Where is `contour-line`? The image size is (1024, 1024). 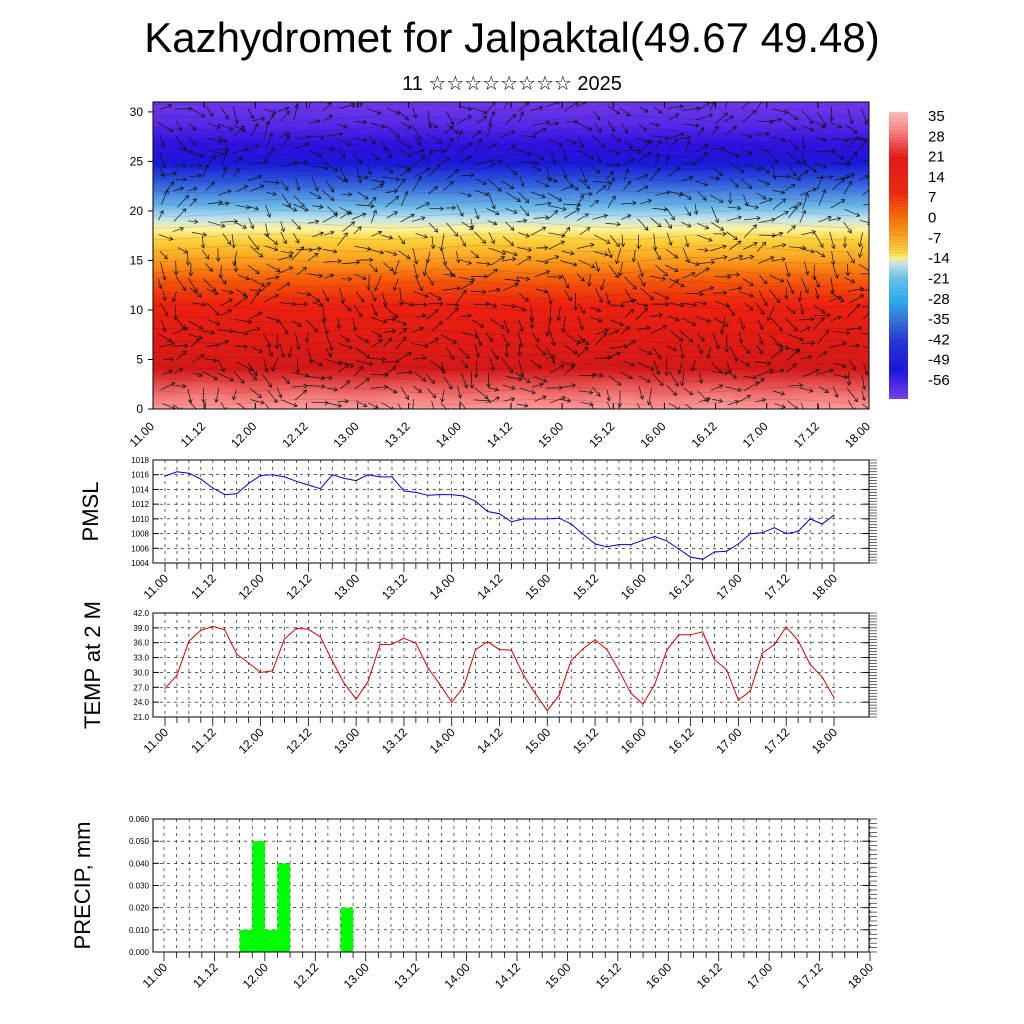
contour-line is located at coordinates (504, 166).